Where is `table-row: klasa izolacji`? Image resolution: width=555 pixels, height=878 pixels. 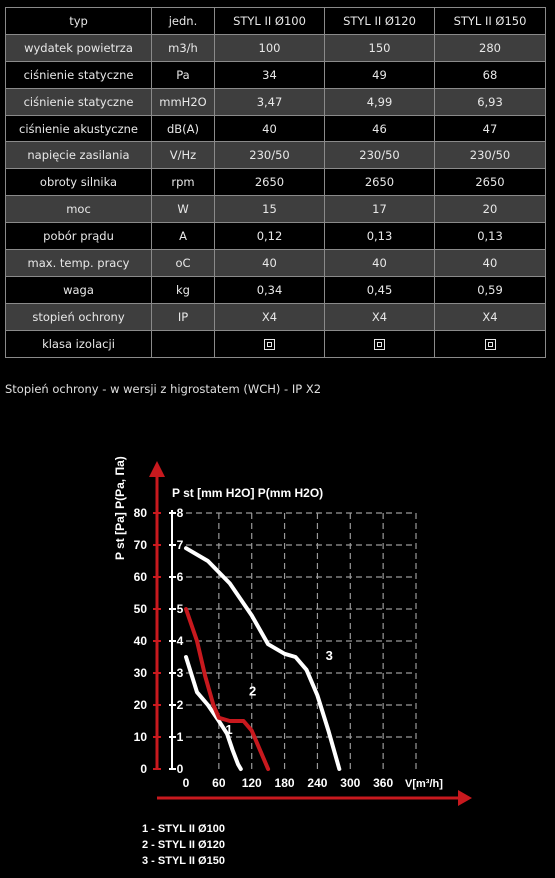 table-row: klasa izolacji is located at coordinates (275, 343).